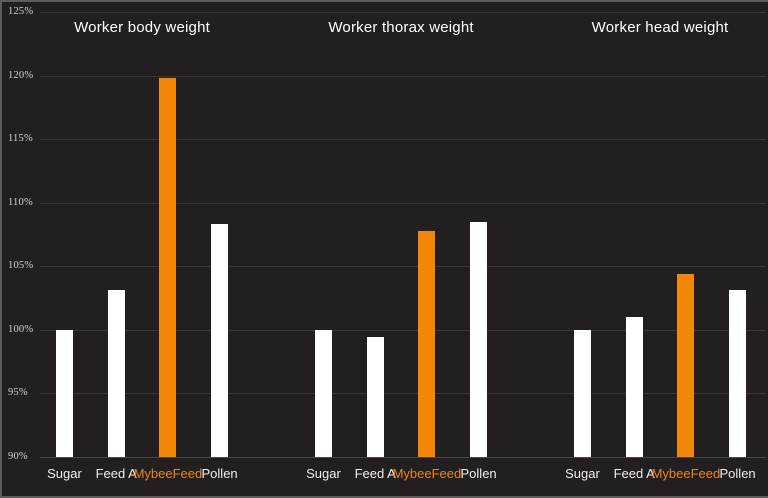 The width and height of the screenshot is (768, 498). I want to click on y-axis-tick-label: 110%, so click(20, 202).